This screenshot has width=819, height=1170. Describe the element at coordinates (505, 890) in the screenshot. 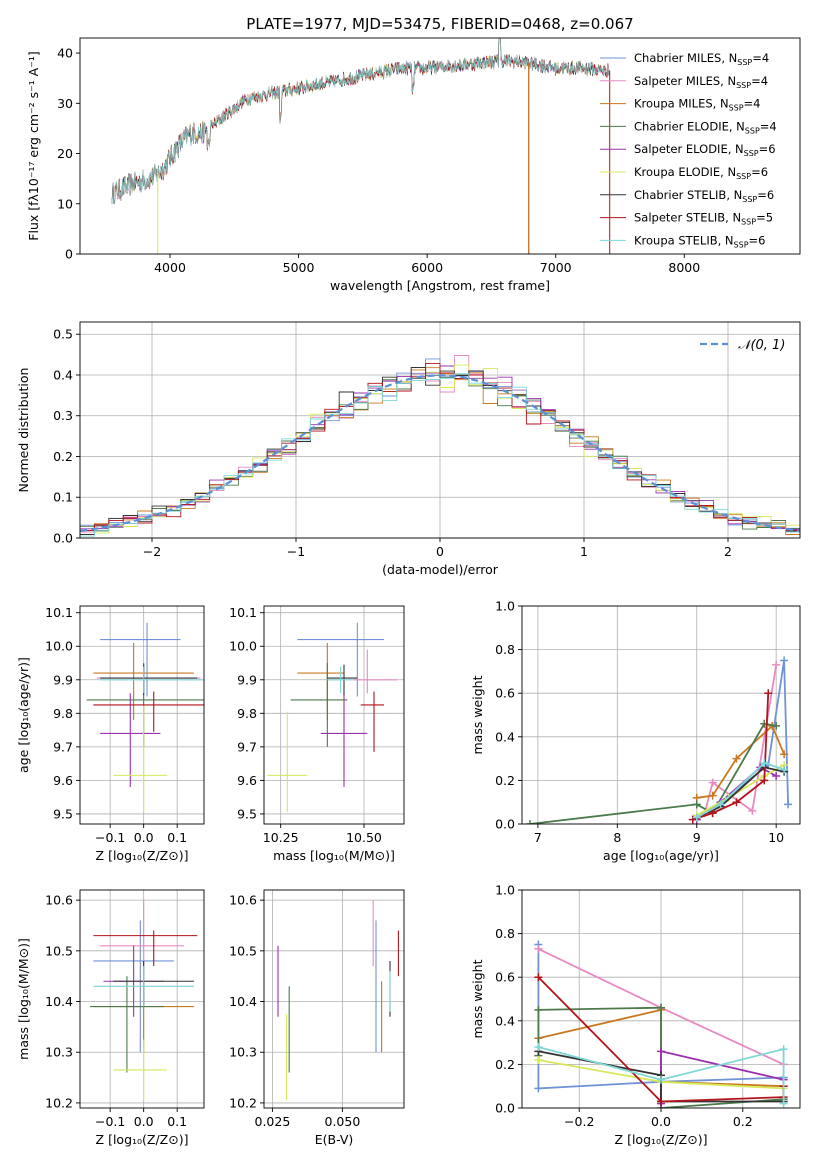

I see `mass_weight_vs_z-ytick-label: 1.0` at that location.